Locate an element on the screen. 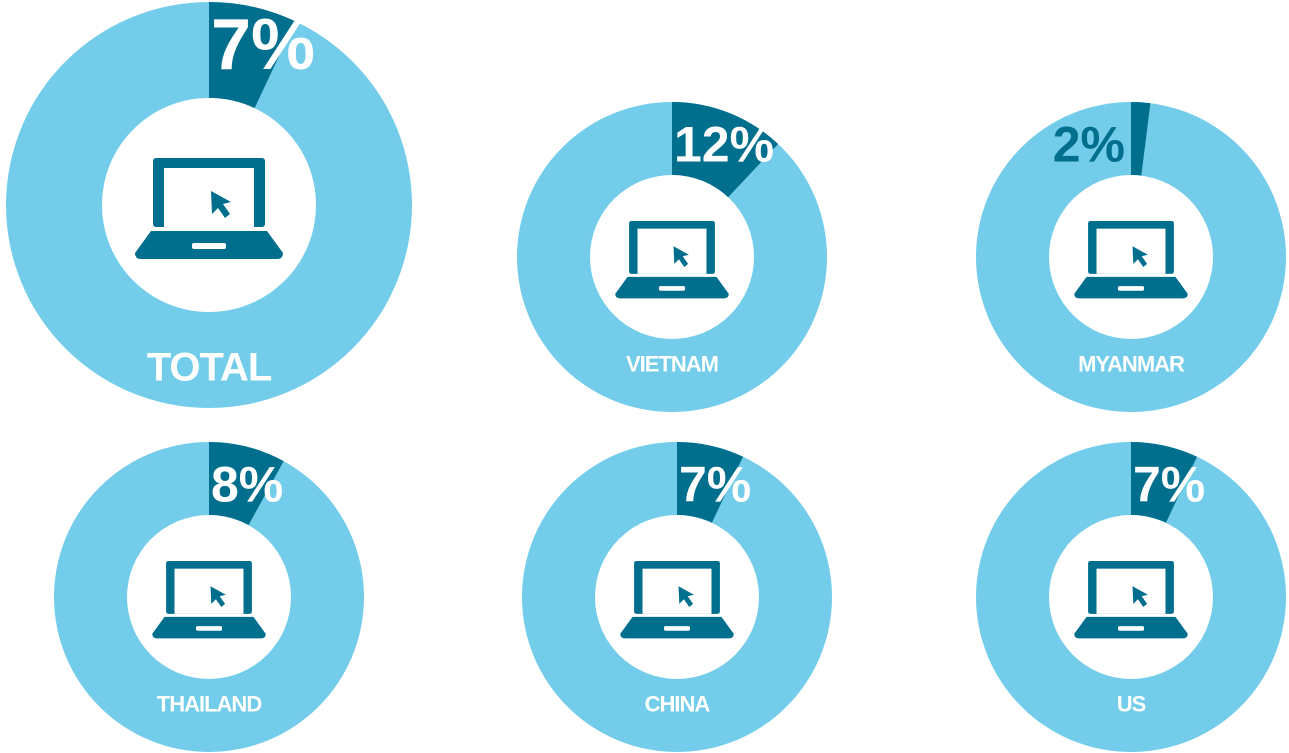 The width and height of the screenshot is (1289, 753). value-label: 2% is located at coordinates (1089, 145).